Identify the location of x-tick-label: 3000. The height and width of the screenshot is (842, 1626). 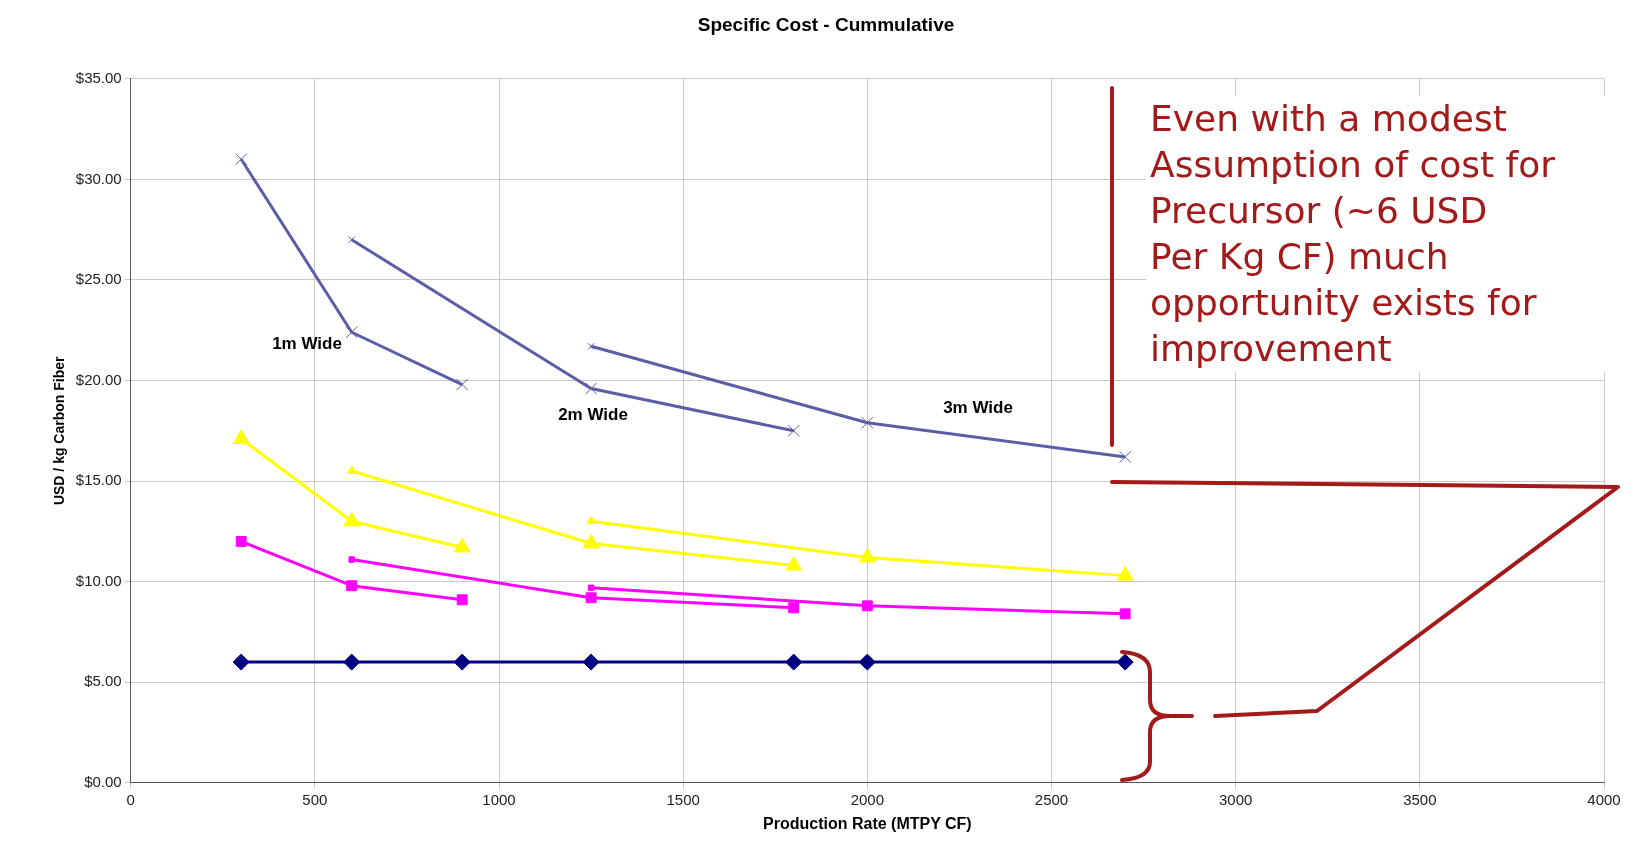
(1235, 799).